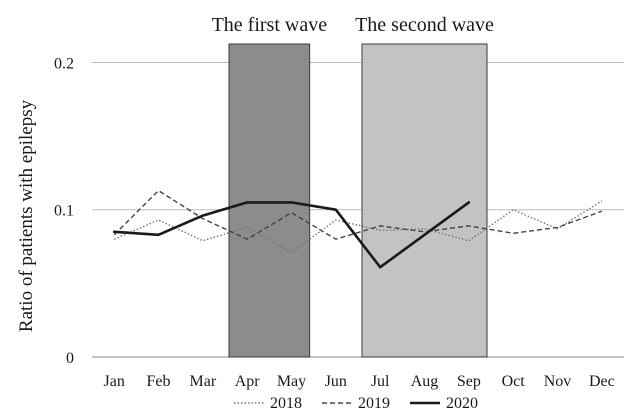  Describe the element at coordinates (514, 381) in the screenshot. I see `x-tick-label: Oct` at that location.